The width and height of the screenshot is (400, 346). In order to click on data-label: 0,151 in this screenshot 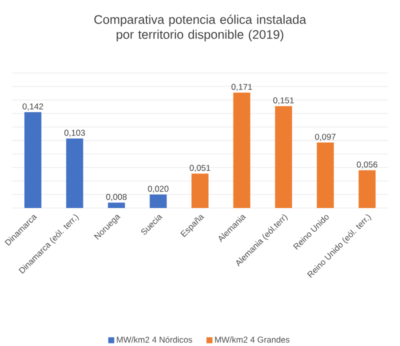, I will do `click(283, 100)`.